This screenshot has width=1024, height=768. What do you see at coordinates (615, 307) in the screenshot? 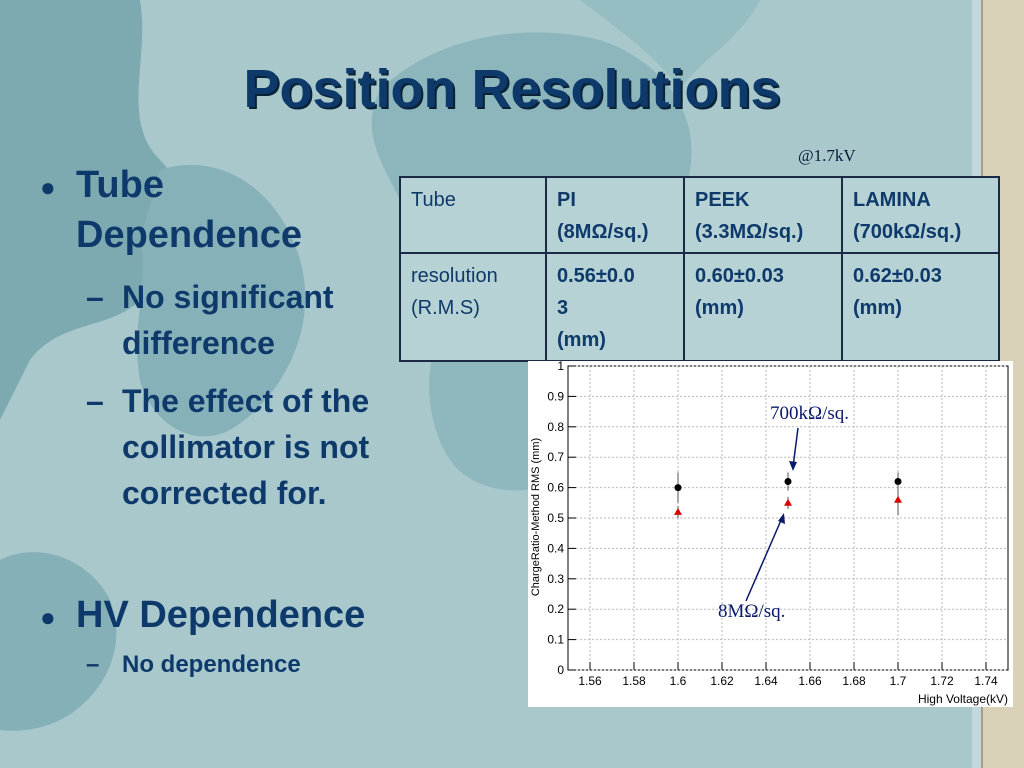
I see `table-cell: 0.56±0.0 3 (mm)` at bounding box center [615, 307].